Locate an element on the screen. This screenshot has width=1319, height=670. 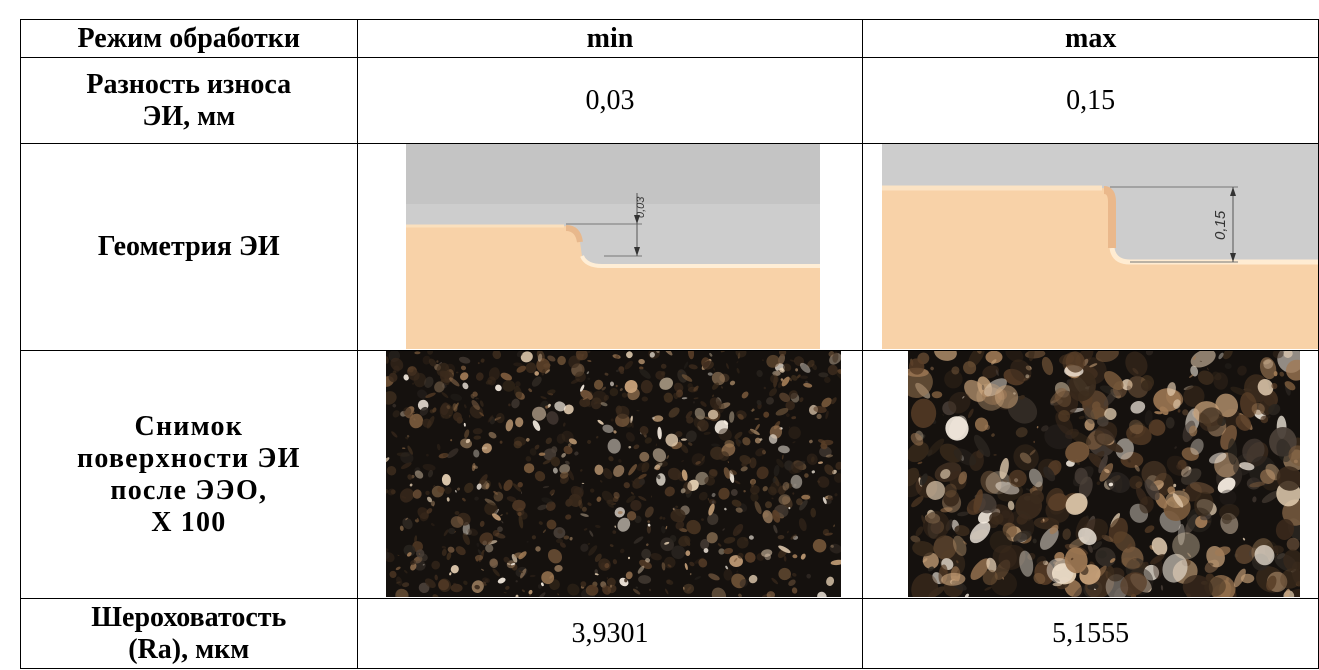
micrograph-max is located at coordinates (1104, 474).